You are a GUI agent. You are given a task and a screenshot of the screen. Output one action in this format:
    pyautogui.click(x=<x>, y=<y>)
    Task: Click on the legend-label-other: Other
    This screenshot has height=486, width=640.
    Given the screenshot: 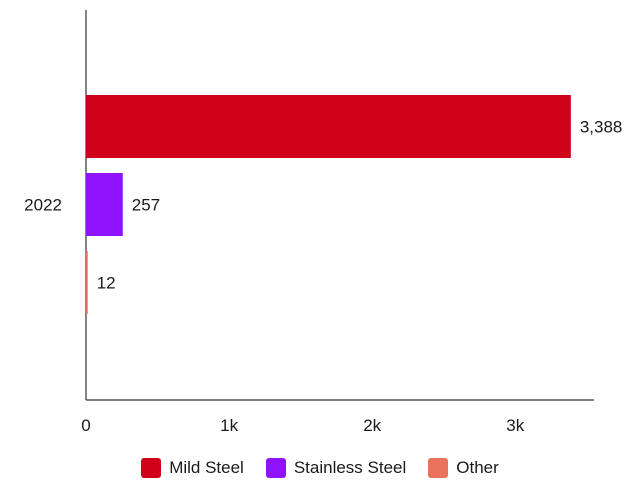 What is the action you would take?
    pyautogui.click(x=477, y=467)
    